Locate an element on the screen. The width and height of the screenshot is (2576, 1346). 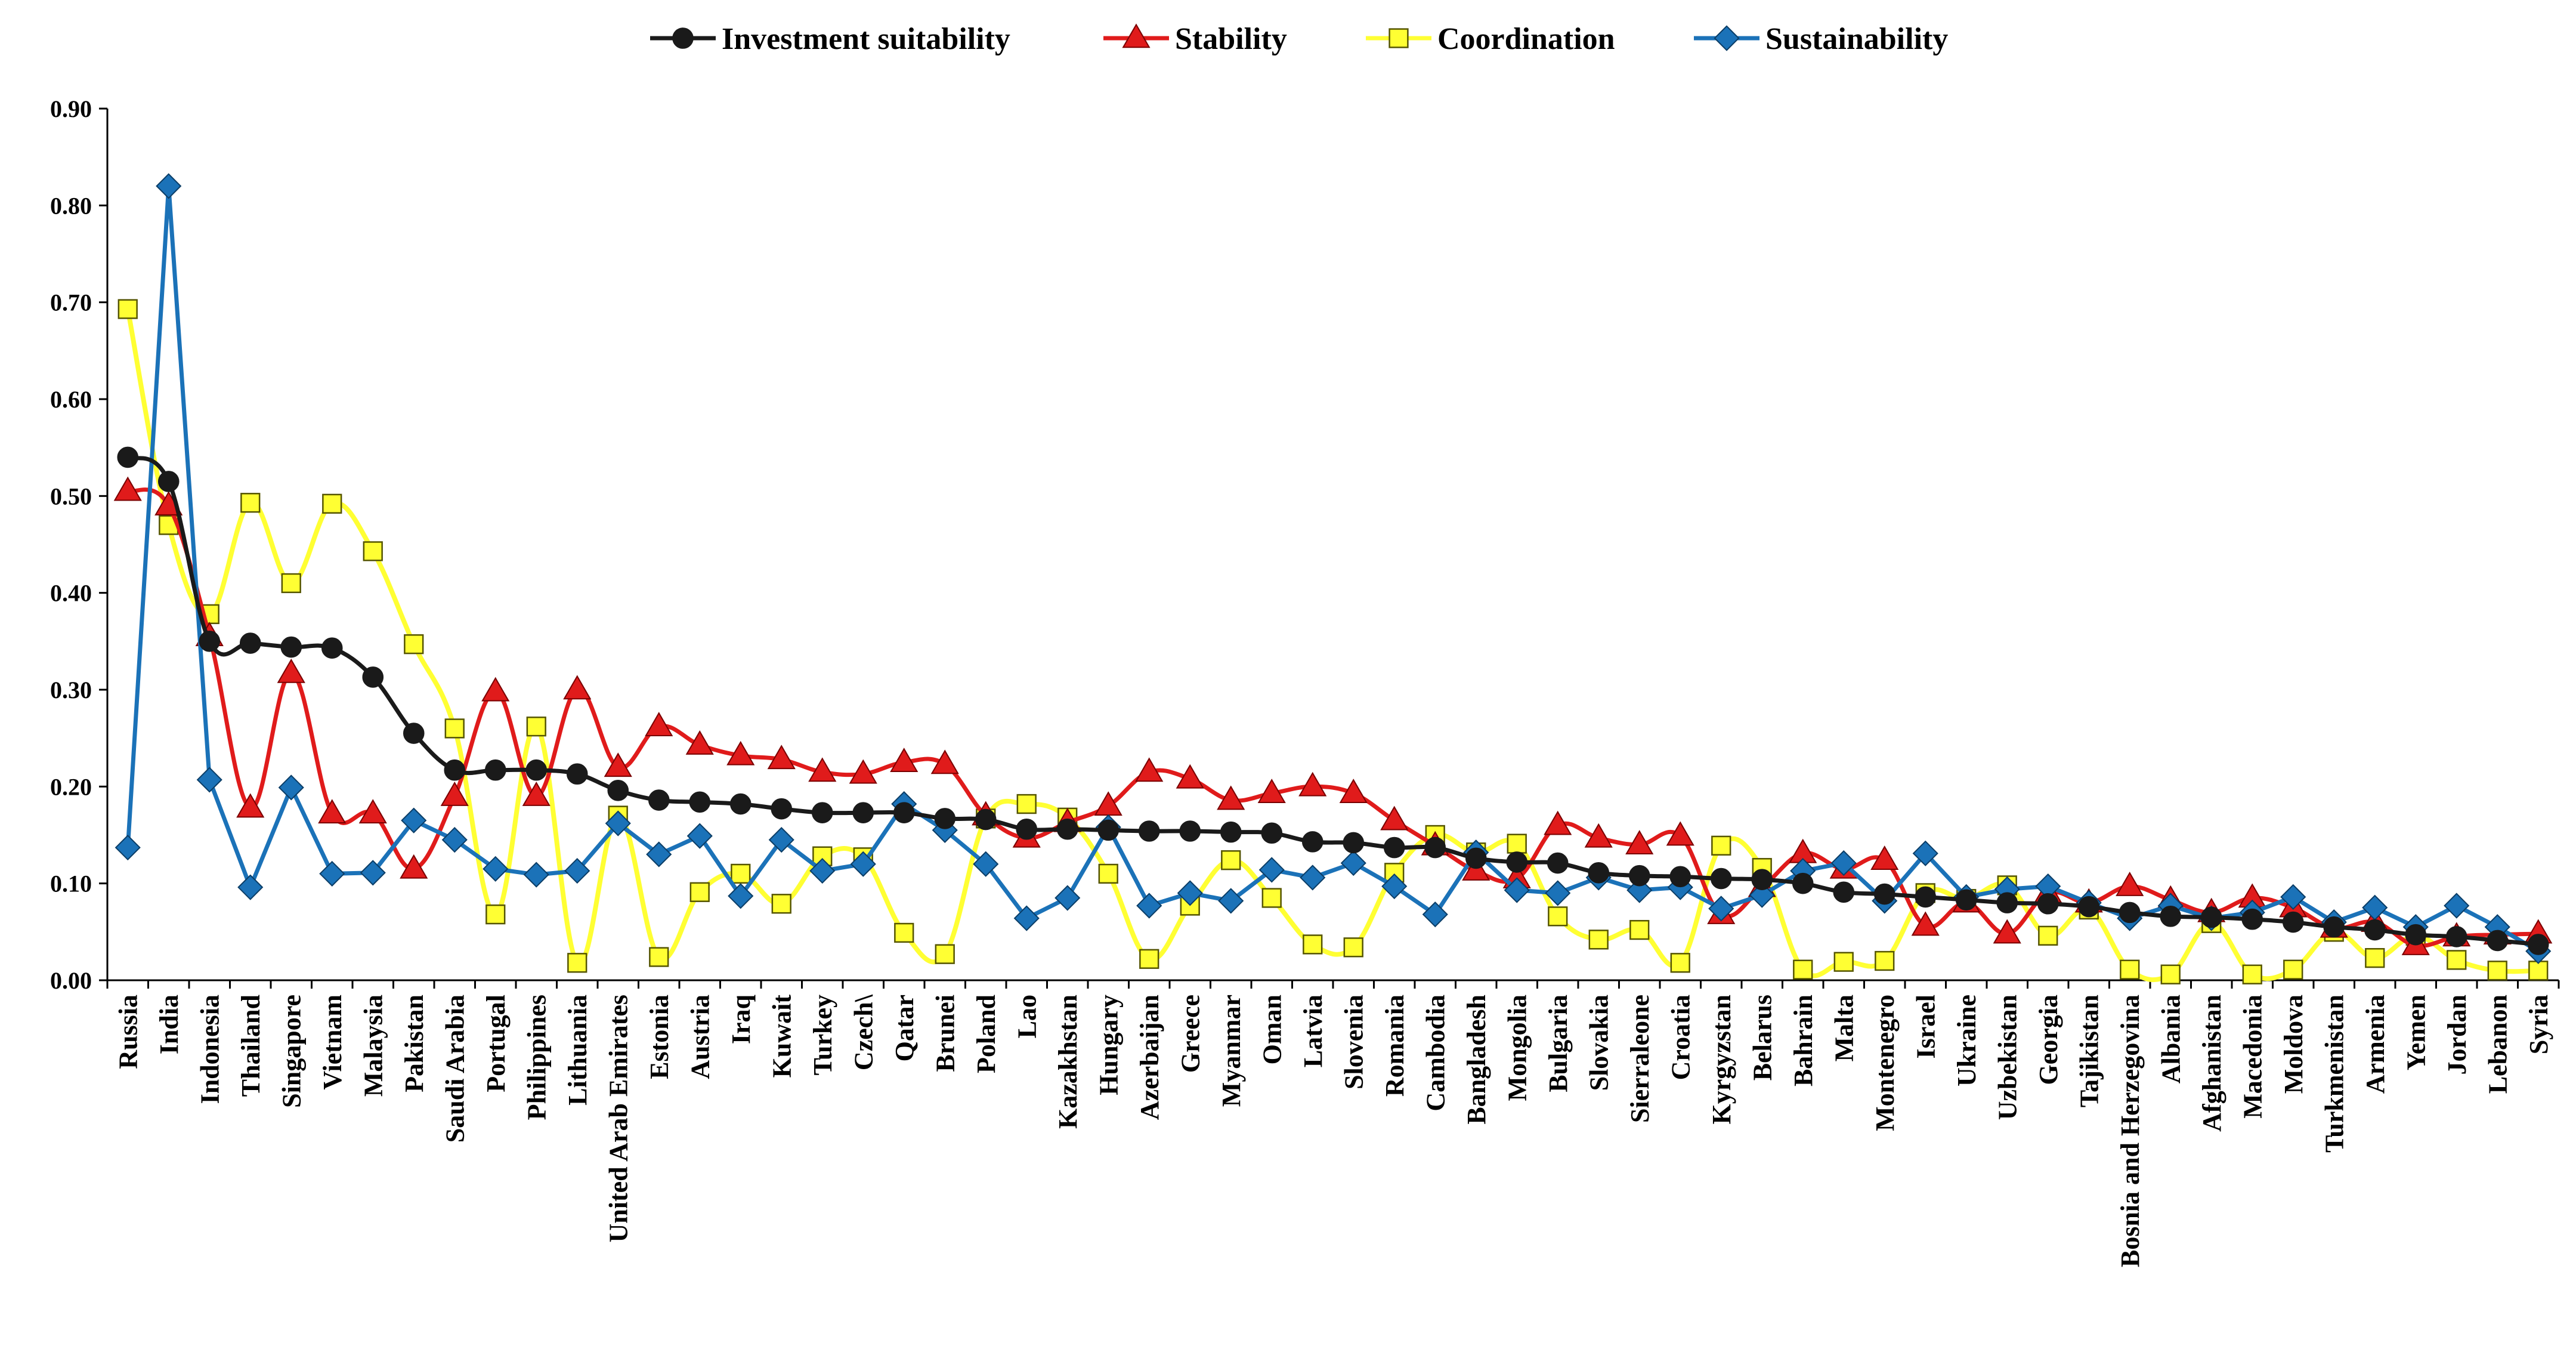
y-tick-label: 0.40 is located at coordinates (71, 593).